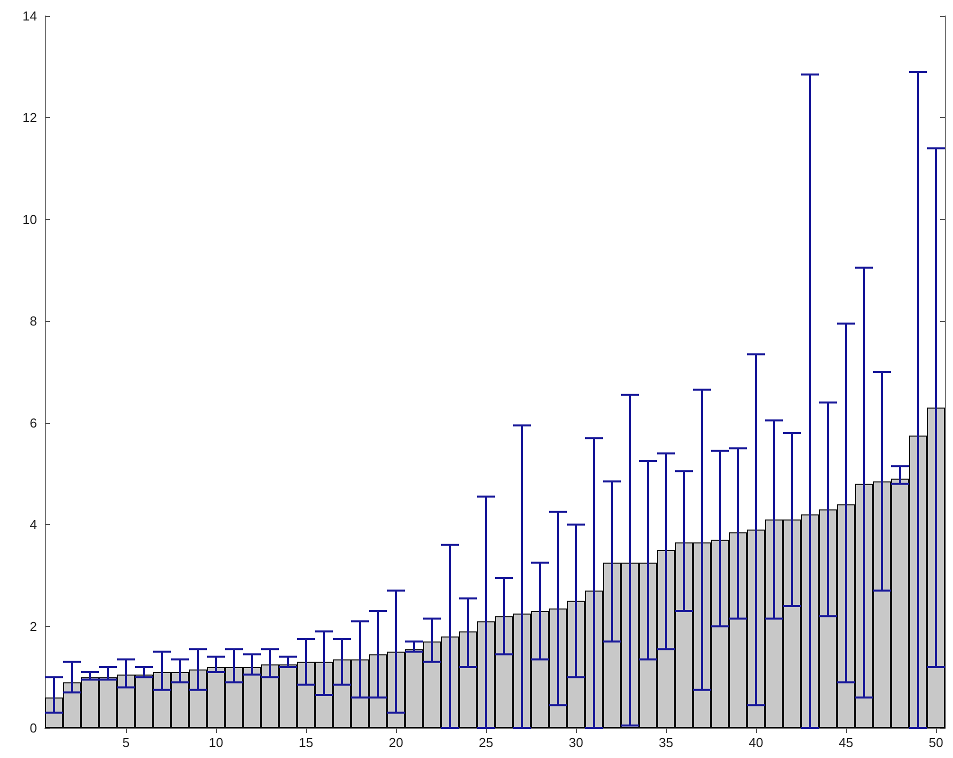 This screenshot has height=758, width=953. What do you see at coordinates (846, 742) in the screenshot?
I see `x-tick-label: 45` at bounding box center [846, 742].